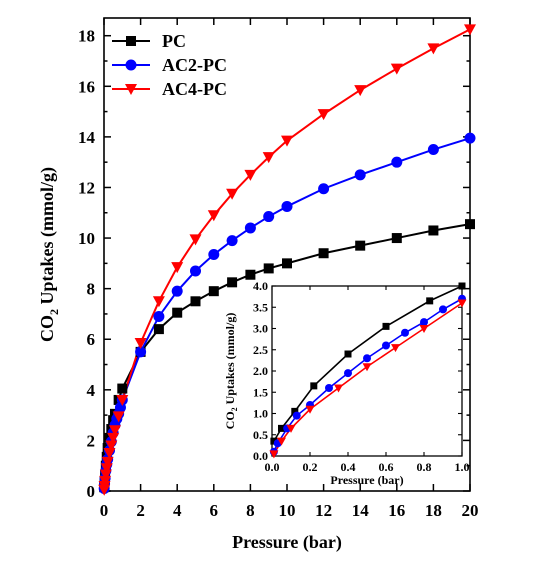 The image size is (534, 567). What do you see at coordinates (433, 510) in the screenshot?
I see `main-x-tick-label: 18` at bounding box center [433, 510].